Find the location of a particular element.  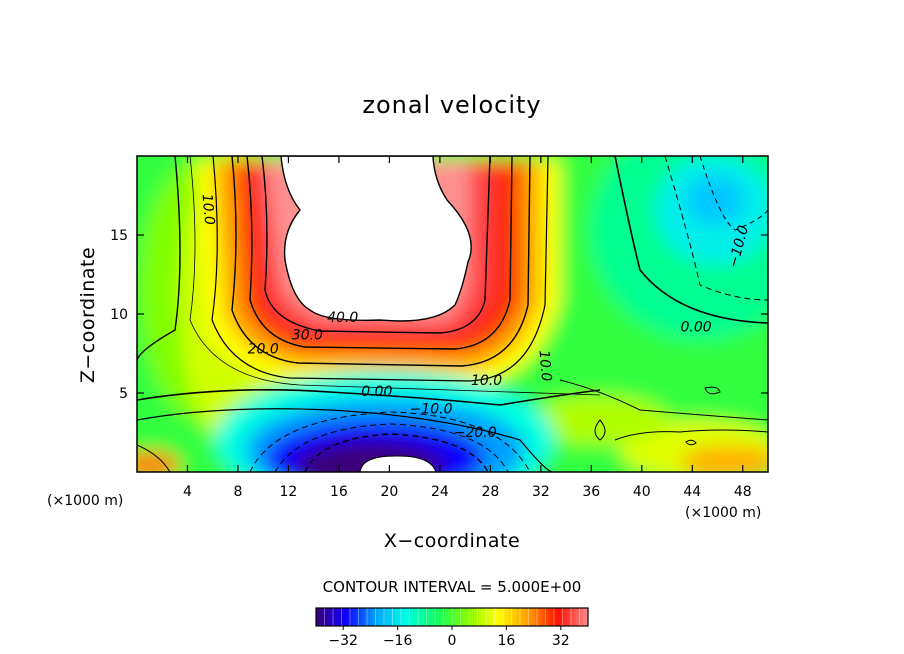

y-tick-label: 15 is located at coordinates (119, 236).